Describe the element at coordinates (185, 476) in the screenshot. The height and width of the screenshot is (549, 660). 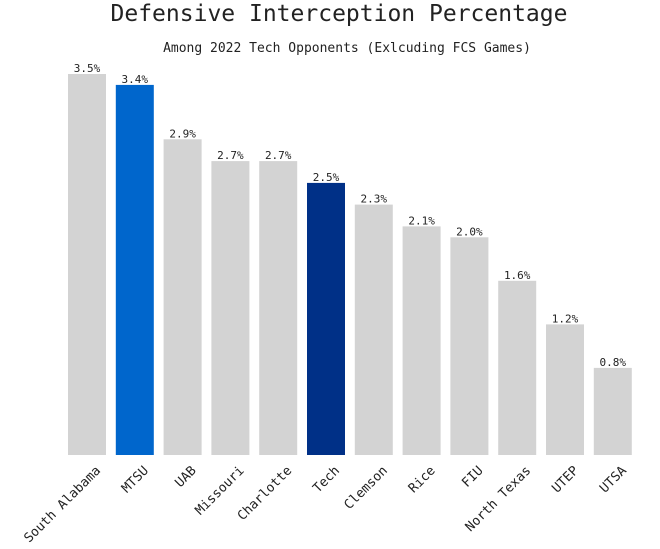
I see `x-tick-label-uab: UAB` at that location.